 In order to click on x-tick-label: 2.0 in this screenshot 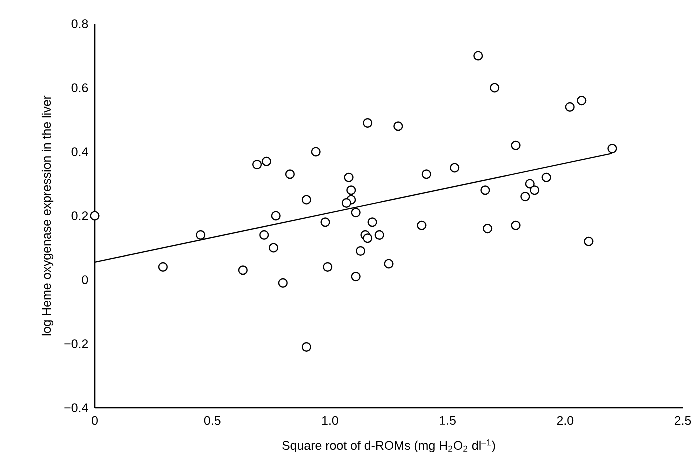, I will do `click(565, 421)`.